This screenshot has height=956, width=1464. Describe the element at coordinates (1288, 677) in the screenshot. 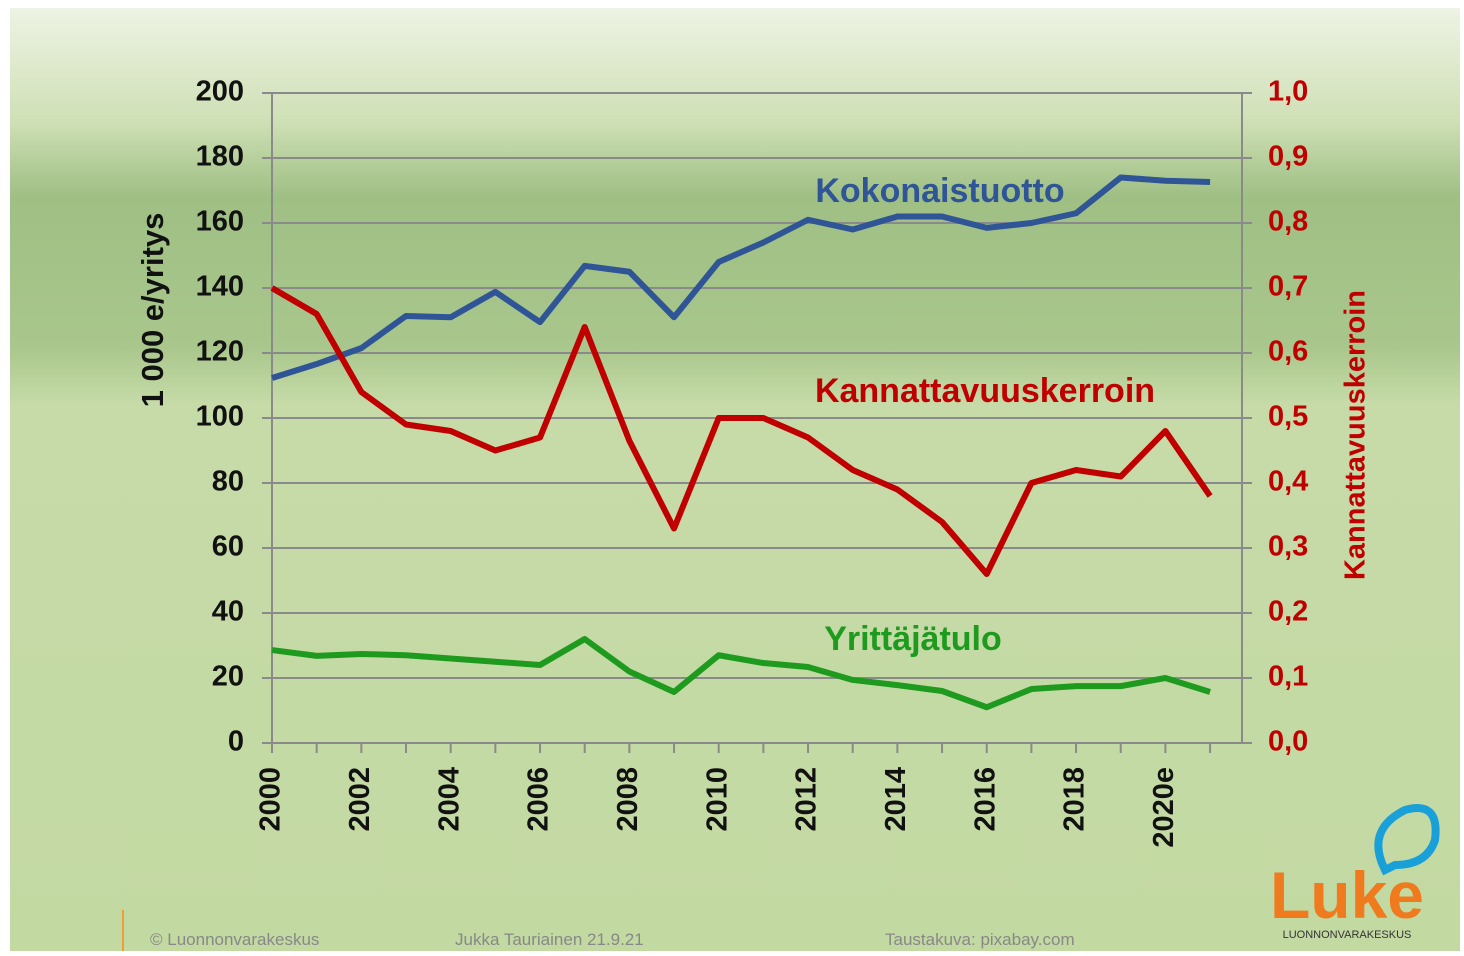

I see `y2-tick-label: 0,1` at that location.